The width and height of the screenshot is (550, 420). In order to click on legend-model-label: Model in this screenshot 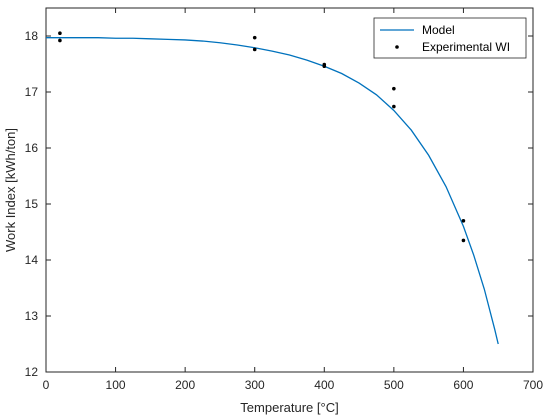, I will do `click(438, 30)`.